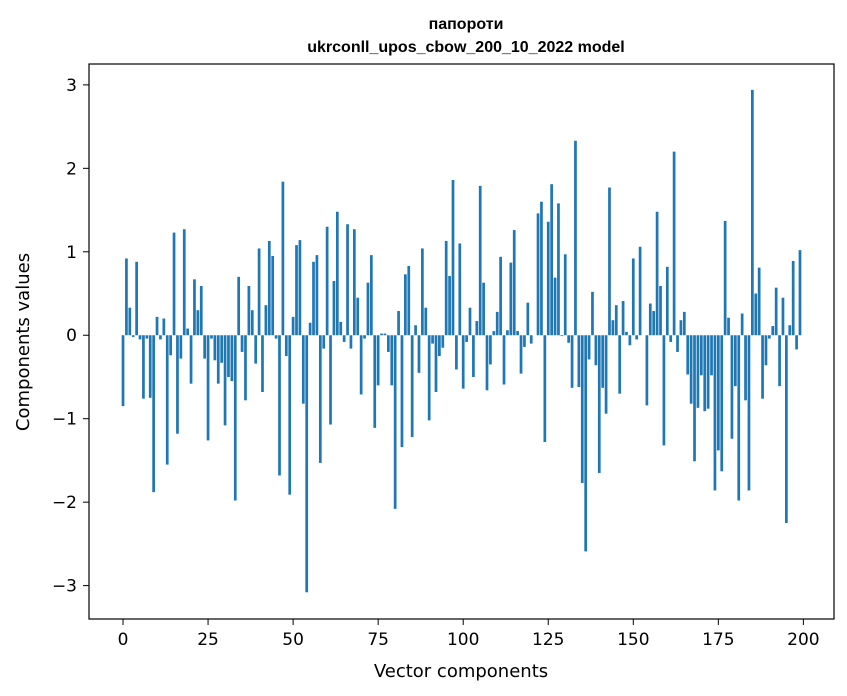  I want to click on x-tick-label: 125, so click(548, 640).